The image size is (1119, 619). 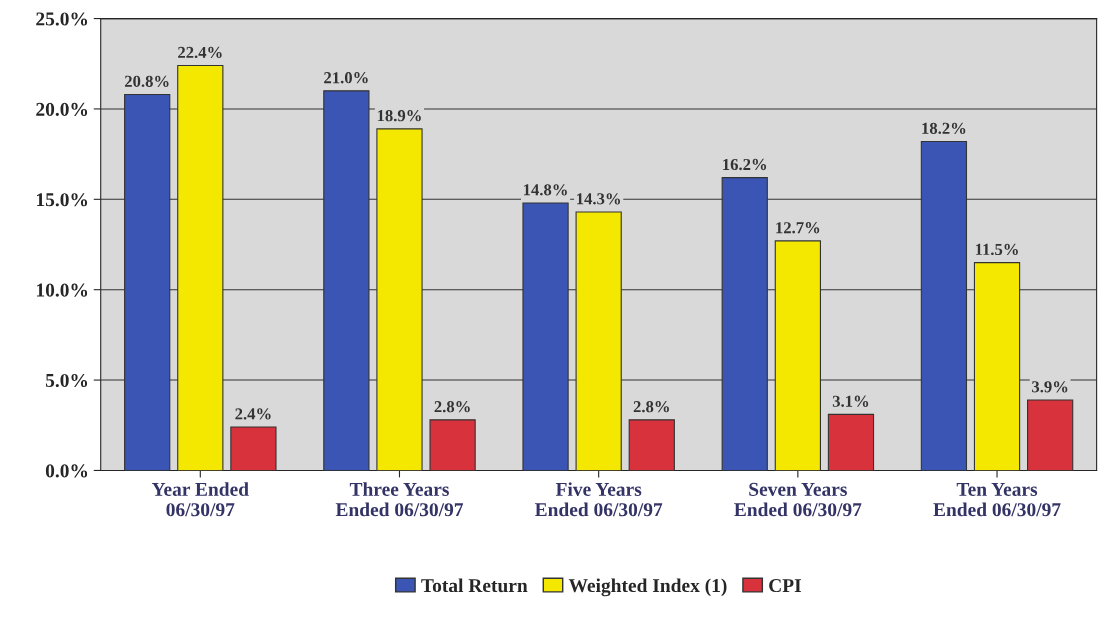 I want to click on legend-label: CPI, so click(x=785, y=586).